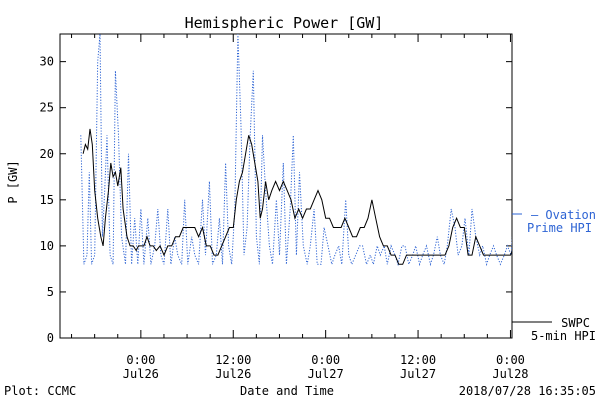 The width and height of the screenshot is (600, 400). I want to click on x-tick-date-4: Jul28, so click(510, 374).